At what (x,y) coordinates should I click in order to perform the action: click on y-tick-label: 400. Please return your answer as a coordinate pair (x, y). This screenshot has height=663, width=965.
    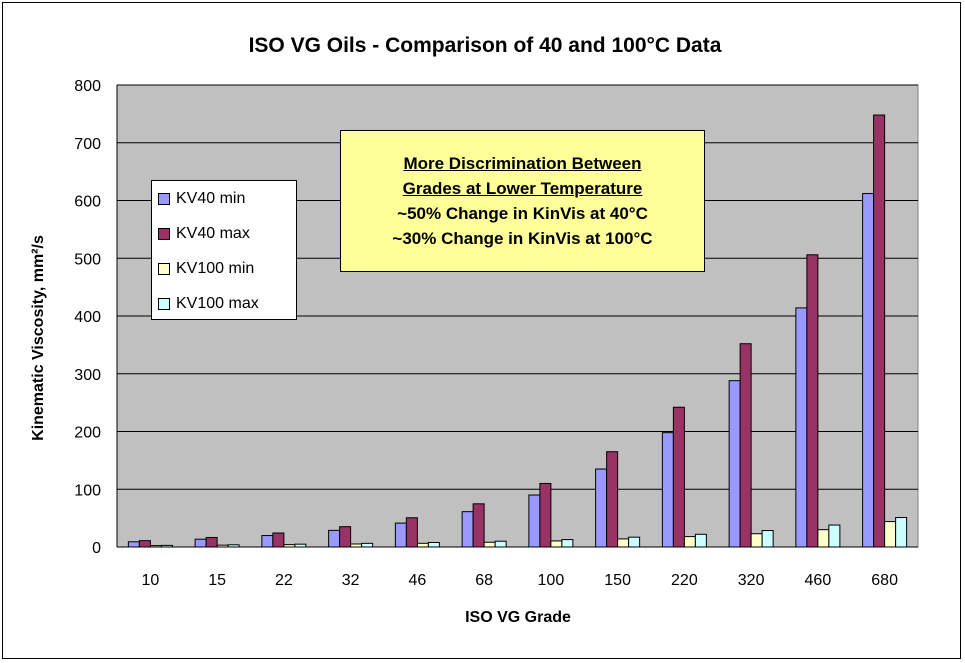
    Looking at the image, I should click on (87, 317).